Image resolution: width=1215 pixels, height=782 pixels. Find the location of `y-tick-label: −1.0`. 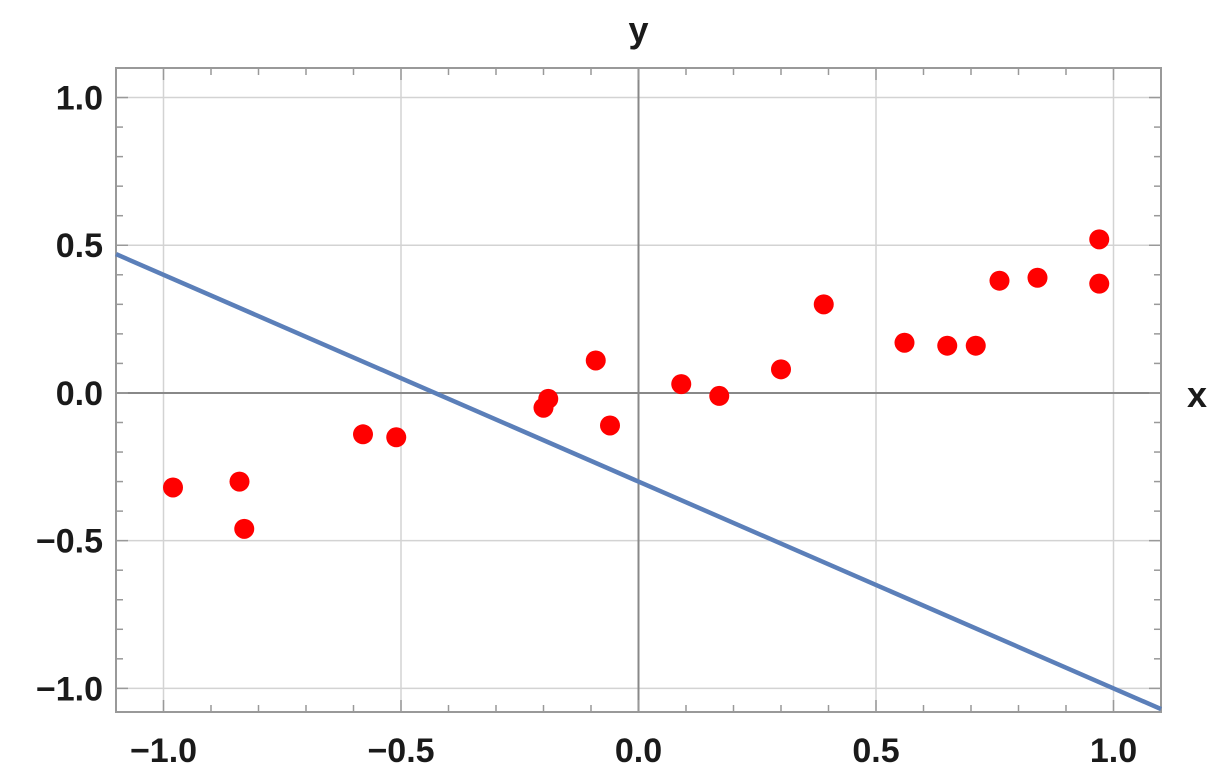

y-tick-label: −1.0 is located at coordinates (69, 689).